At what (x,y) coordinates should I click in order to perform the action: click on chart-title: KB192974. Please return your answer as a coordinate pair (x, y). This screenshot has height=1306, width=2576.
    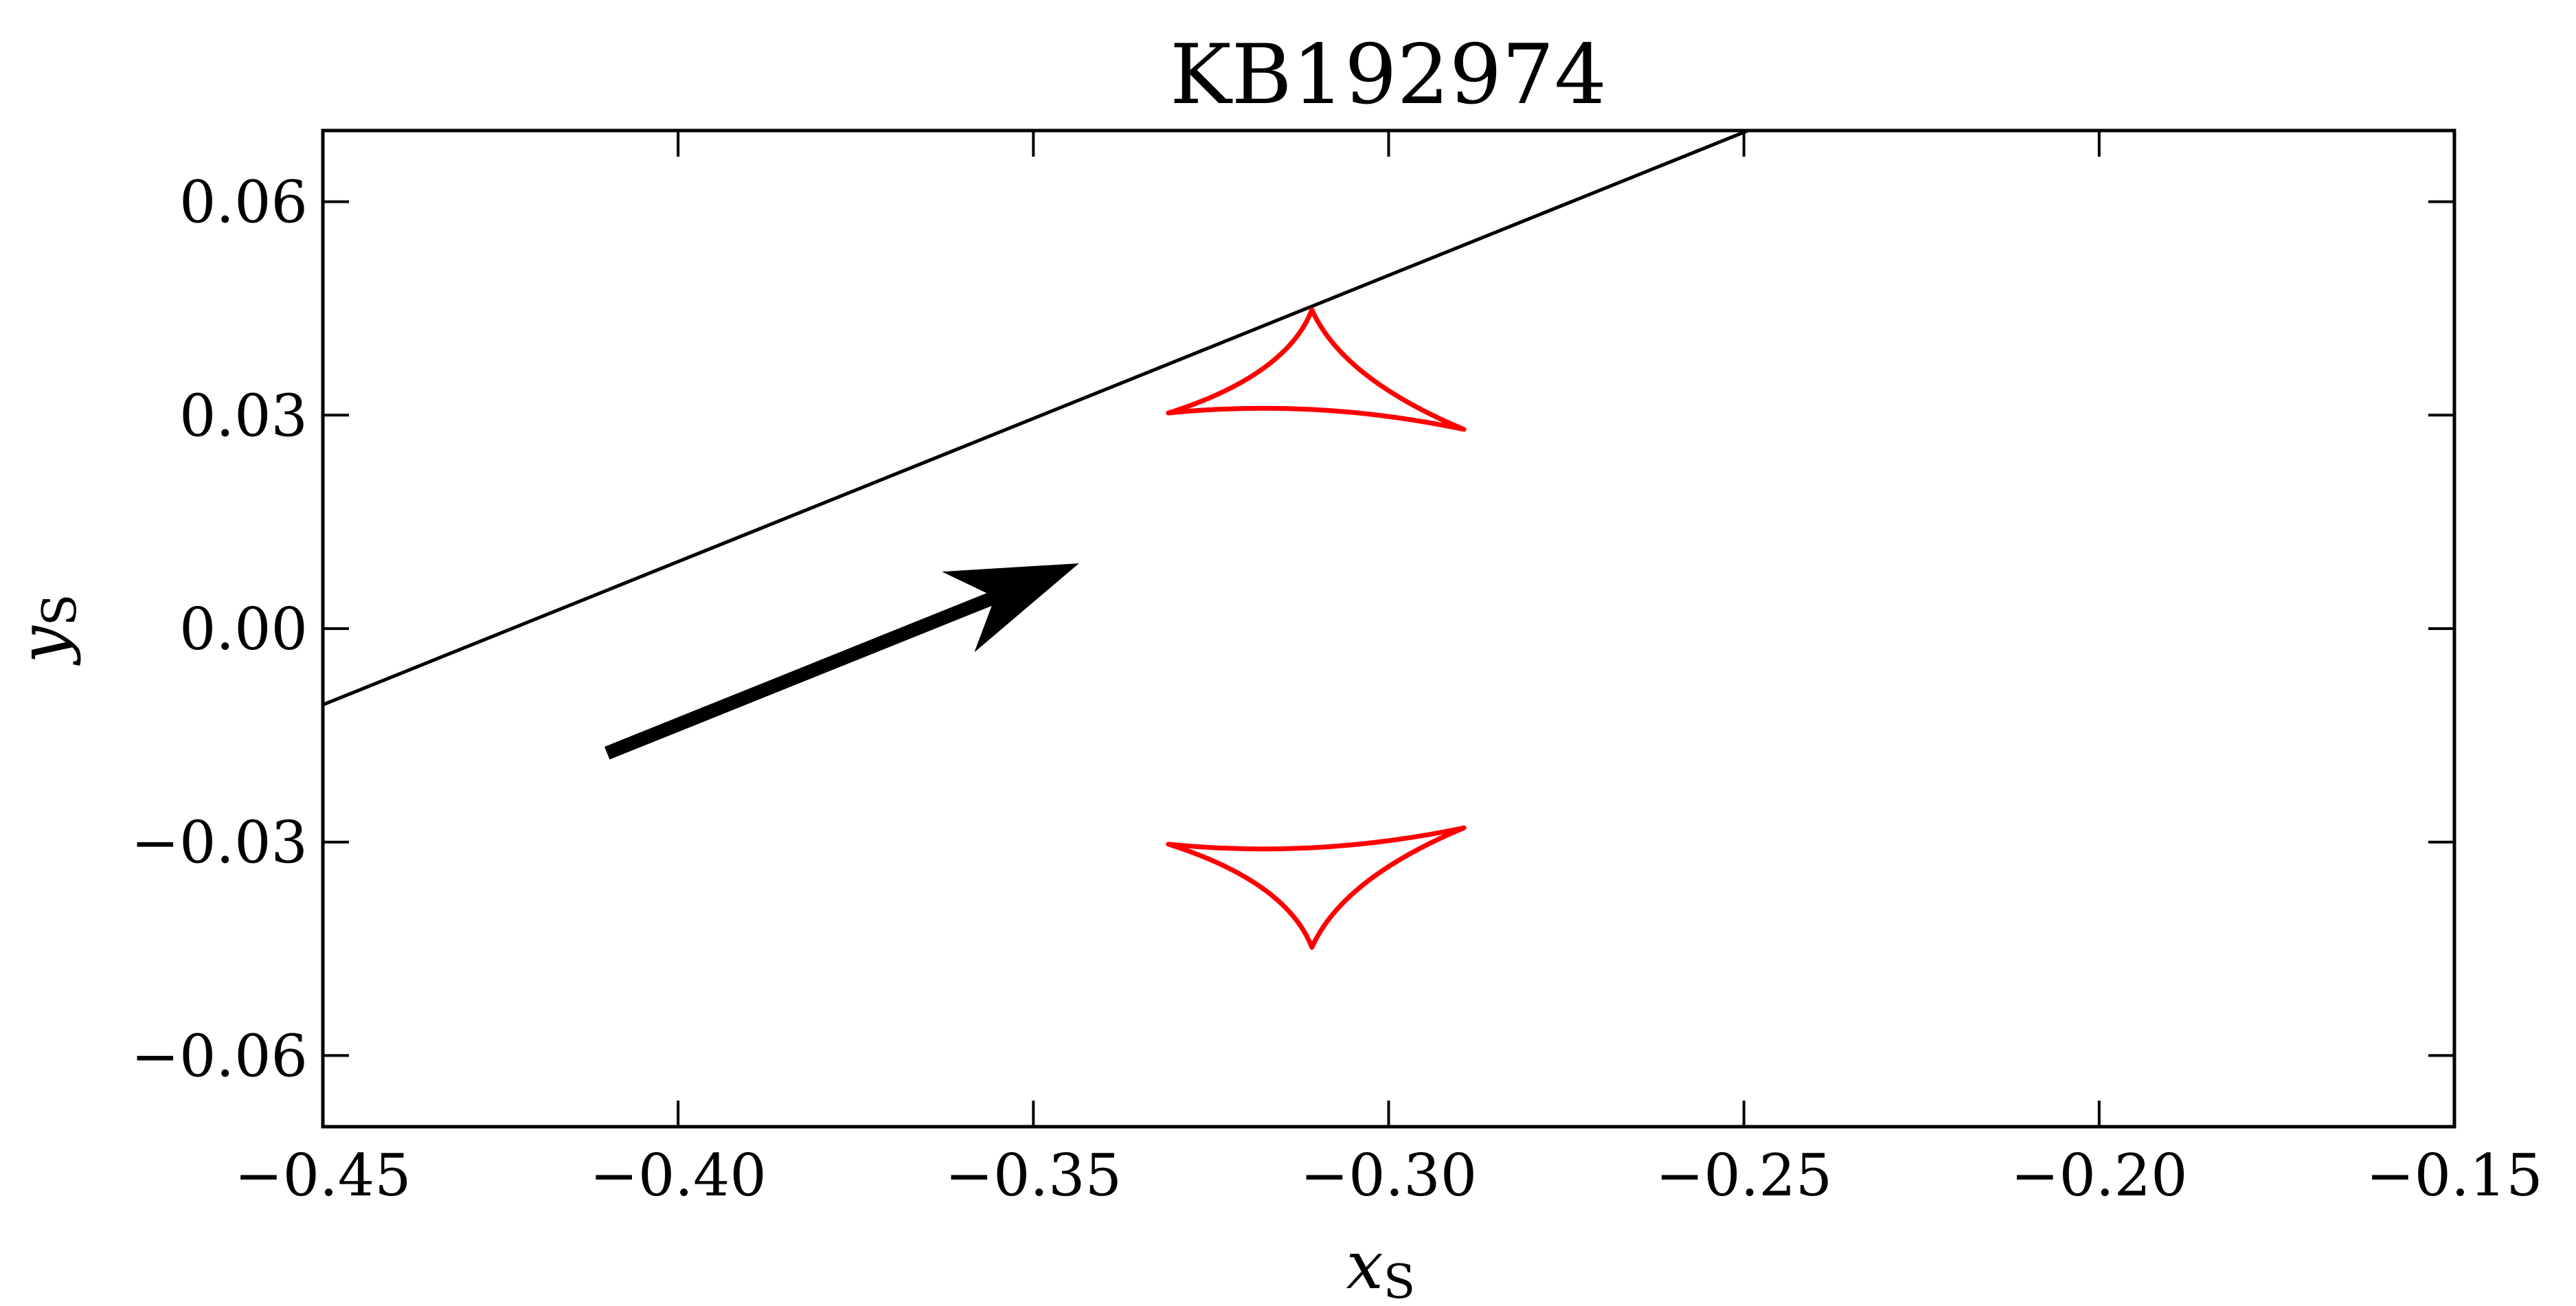
    Looking at the image, I should click on (1388, 75).